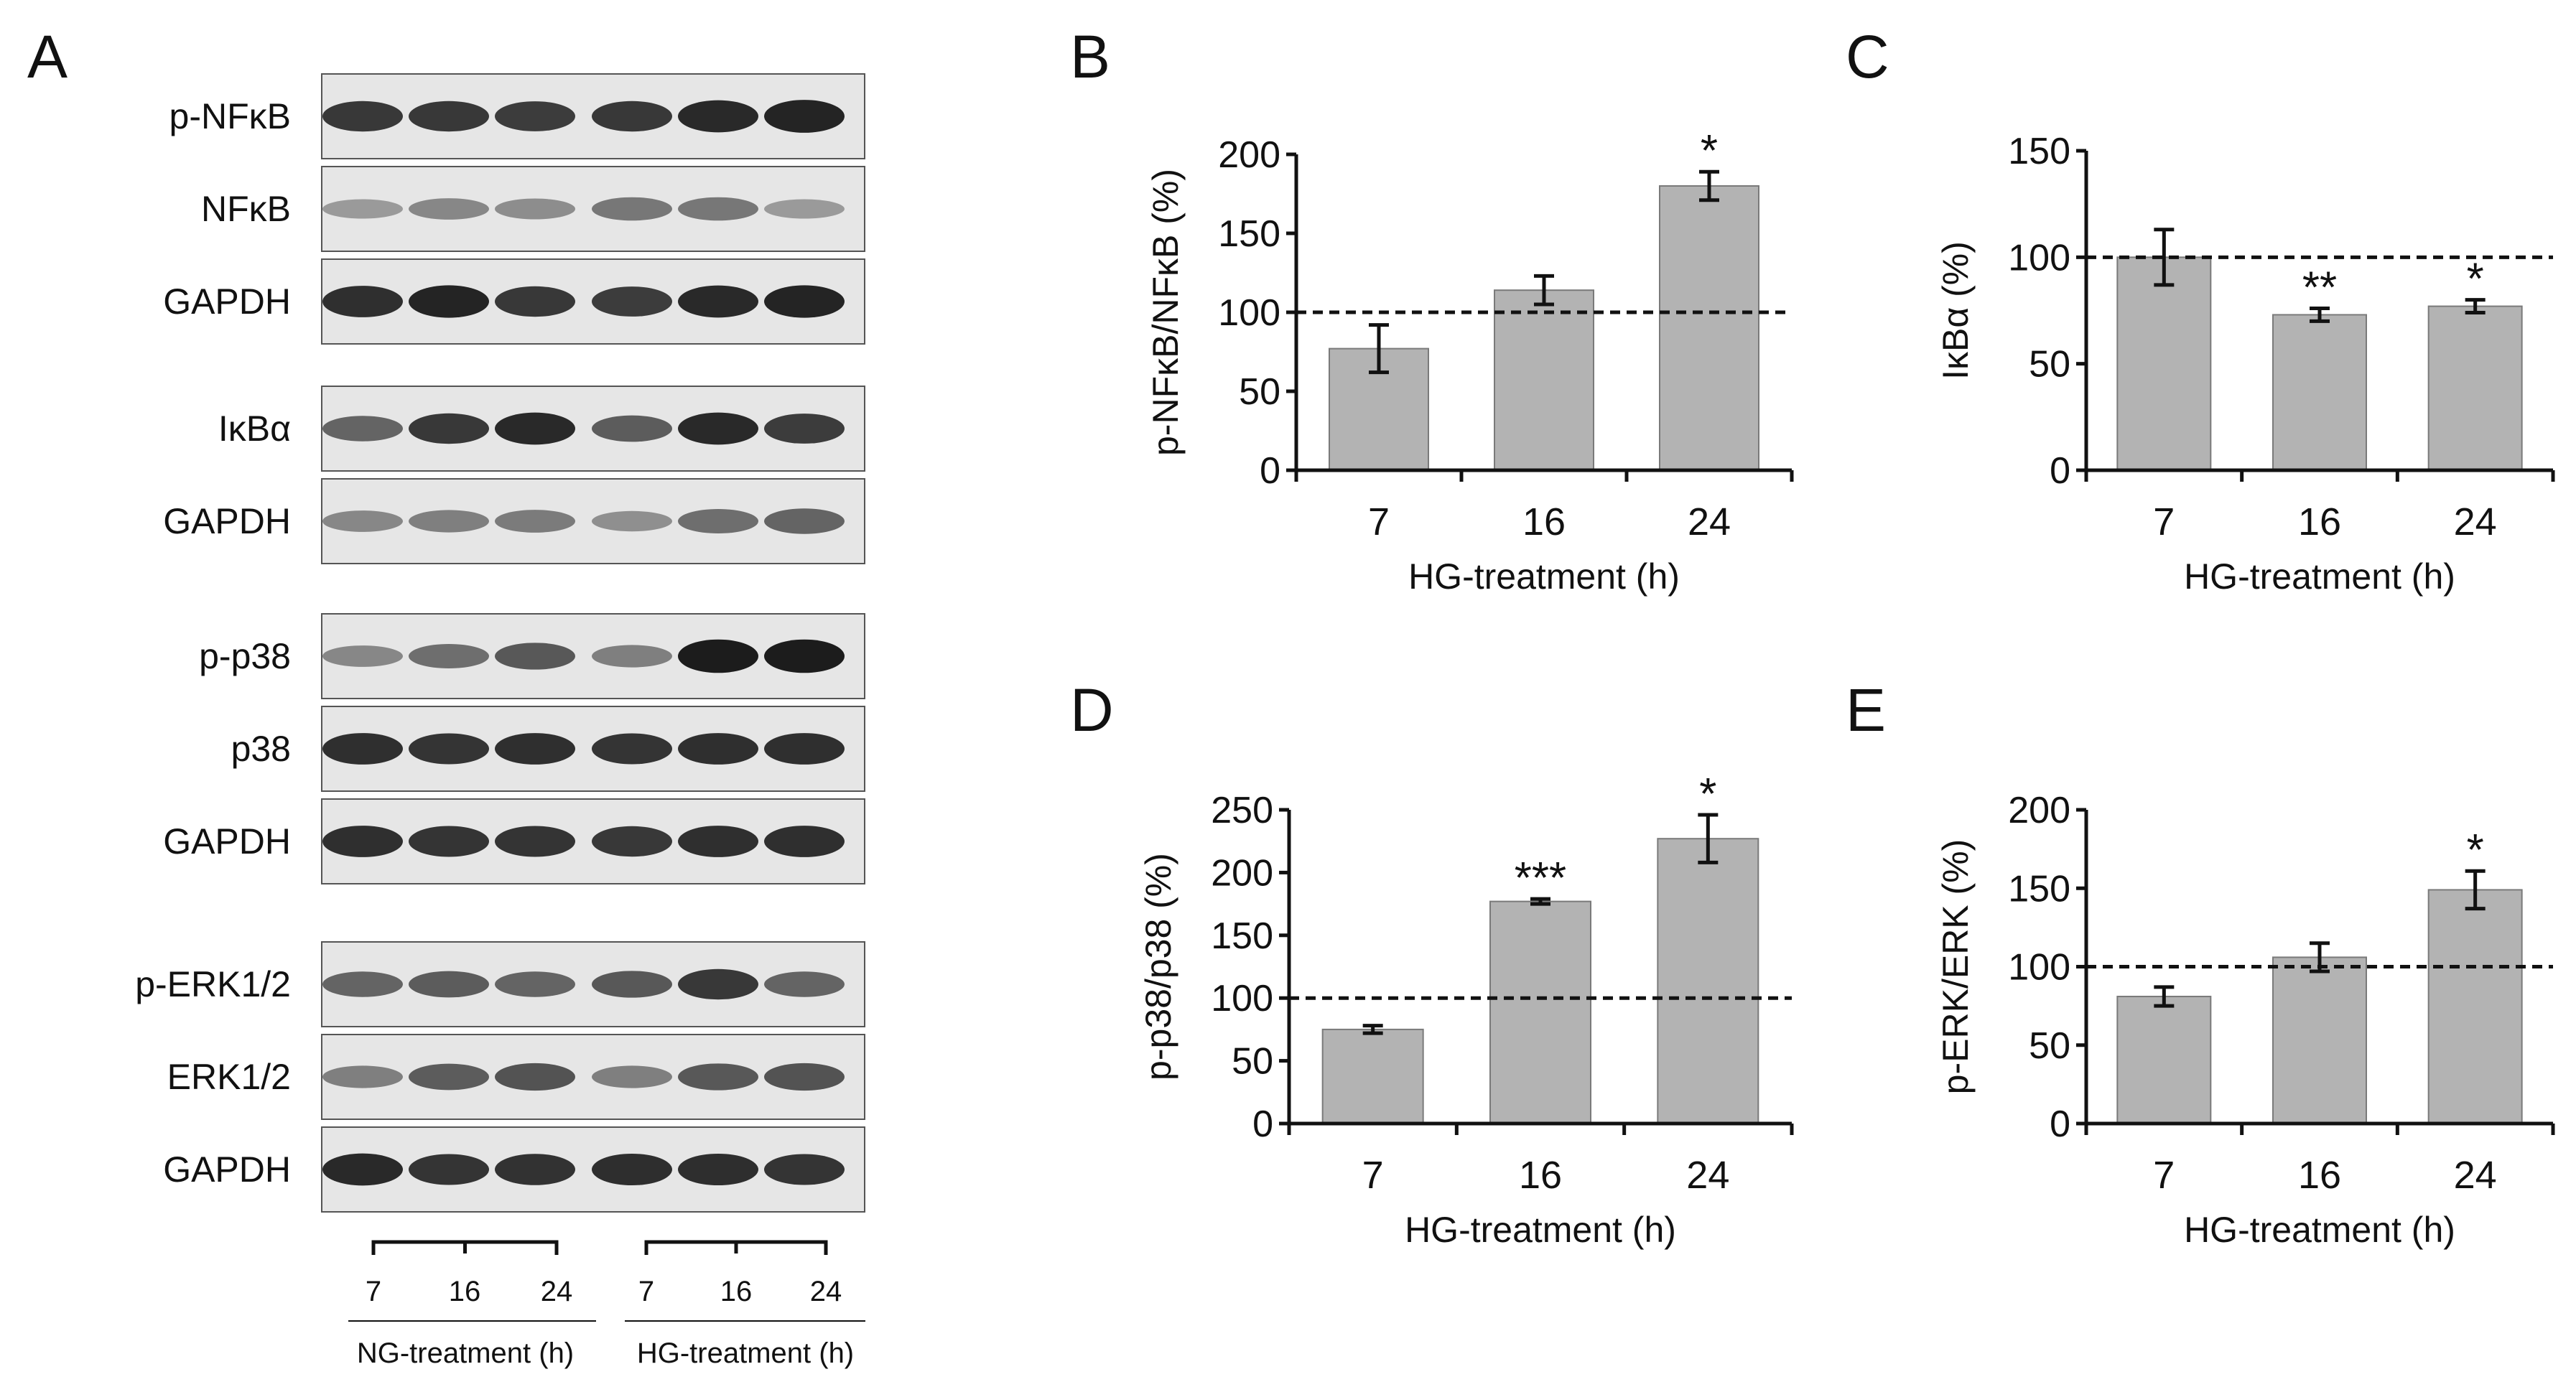 Image resolution: width=2576 pixels, height=1382 pixels. Describe the element at coordinates (2319, 288) in the screenshot. I see `significance-label: **` at that location.